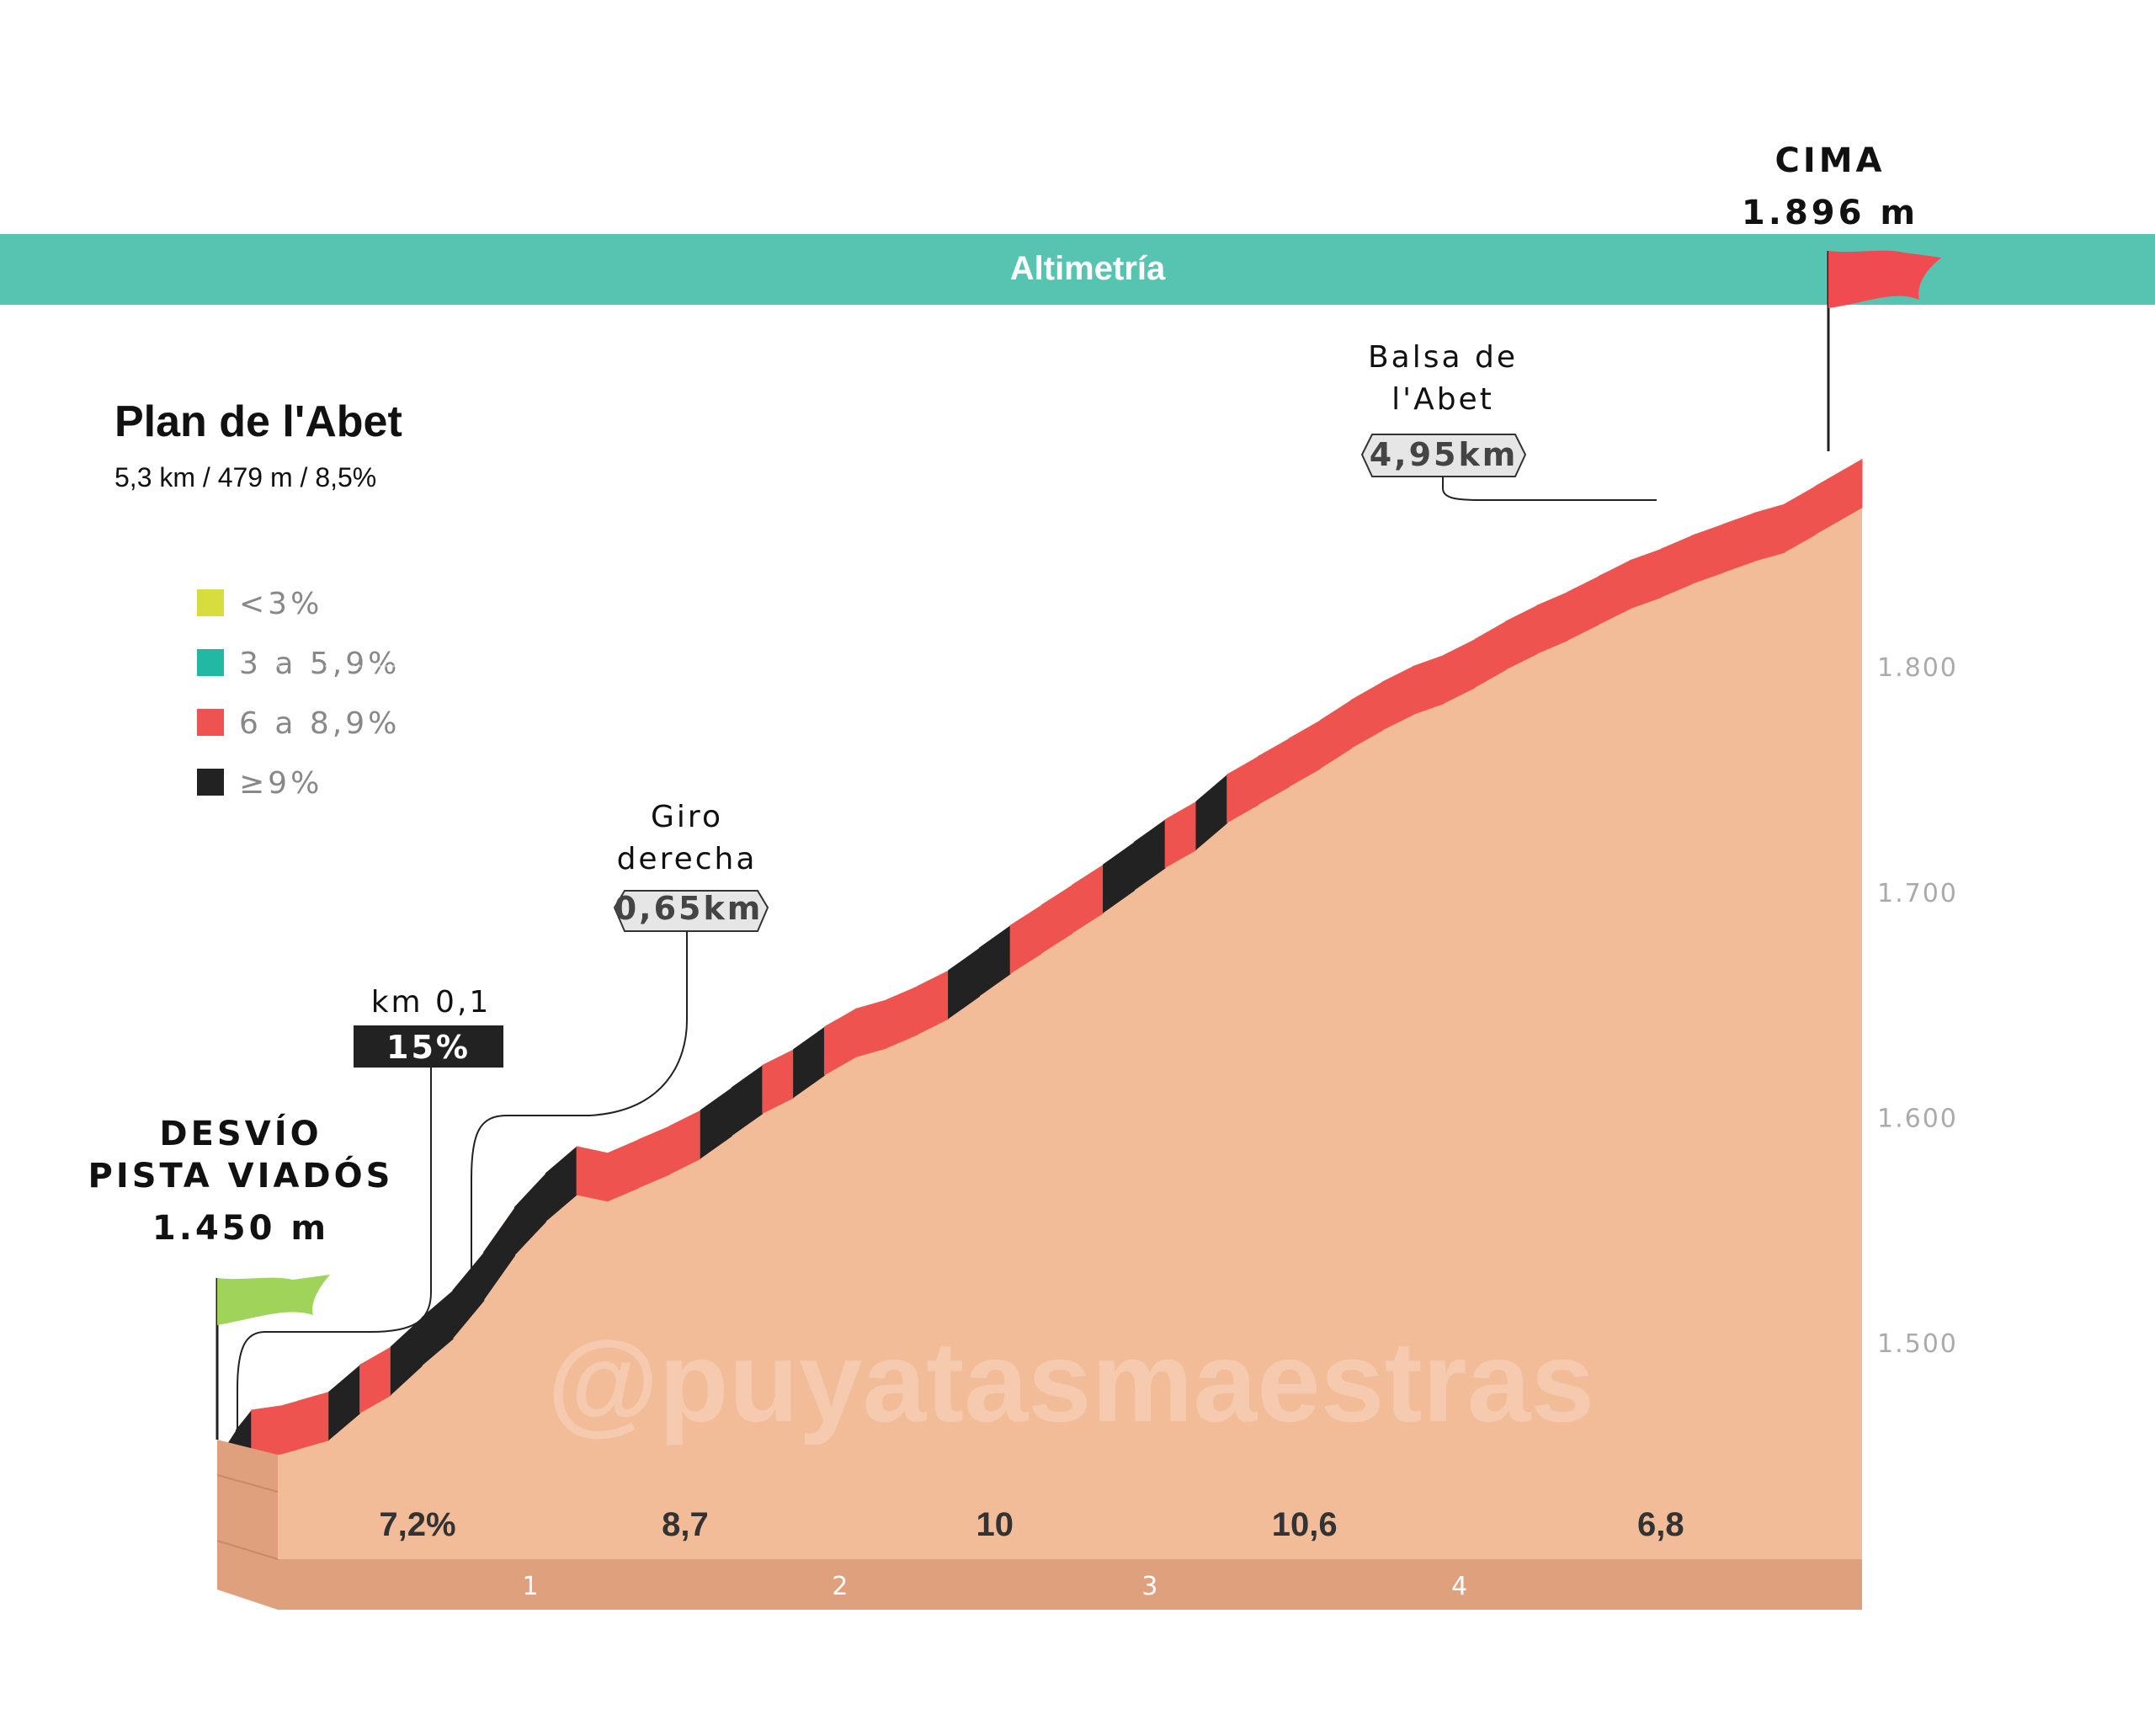 The image size is (2155, 1736). I want to click on annotation-km01-value: 15%, so click(428, 1047).